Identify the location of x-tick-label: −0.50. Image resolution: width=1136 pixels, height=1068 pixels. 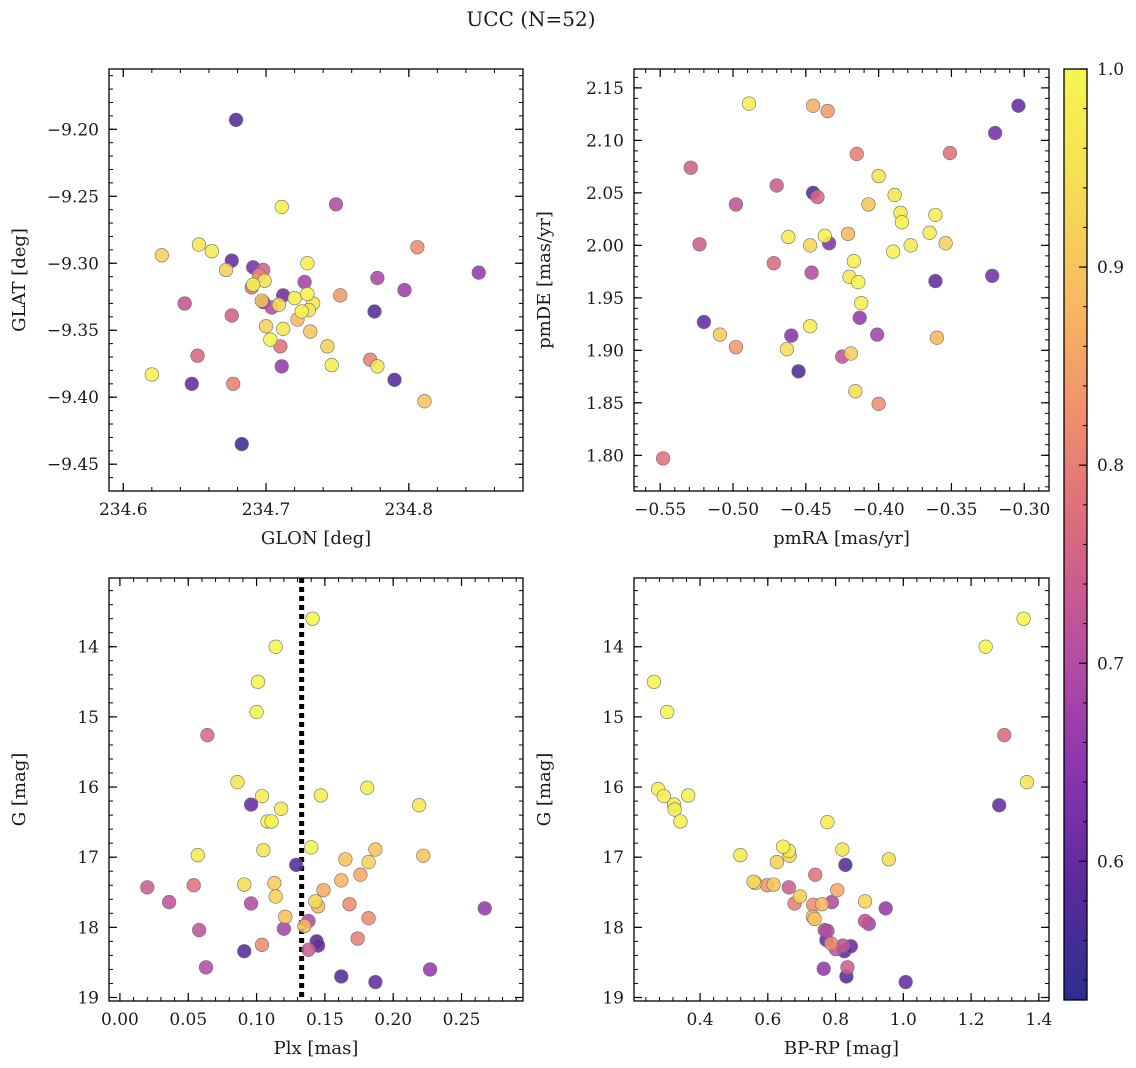
(733, 510).